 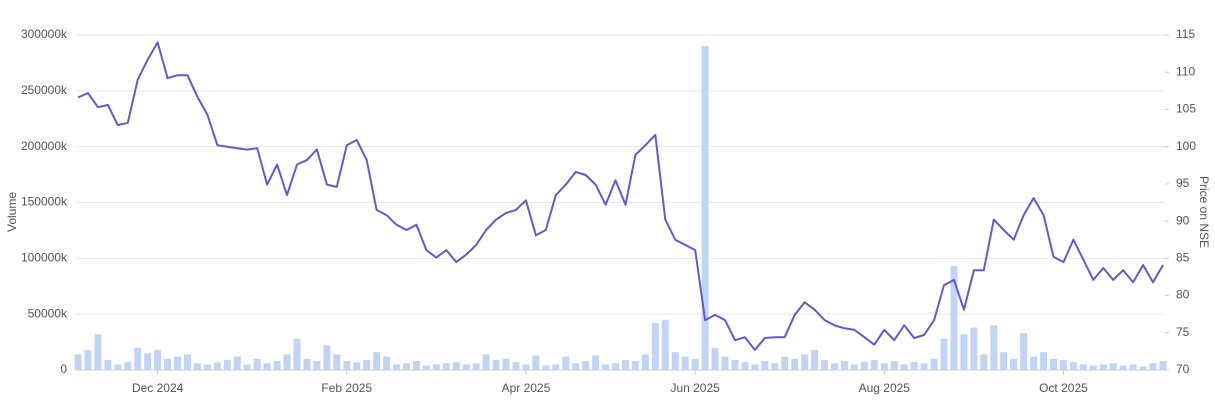 What do you see at coordinates (63, 369) in the screenshot?
I see `y-tick-label: 0` at bounding box center [63, 369].